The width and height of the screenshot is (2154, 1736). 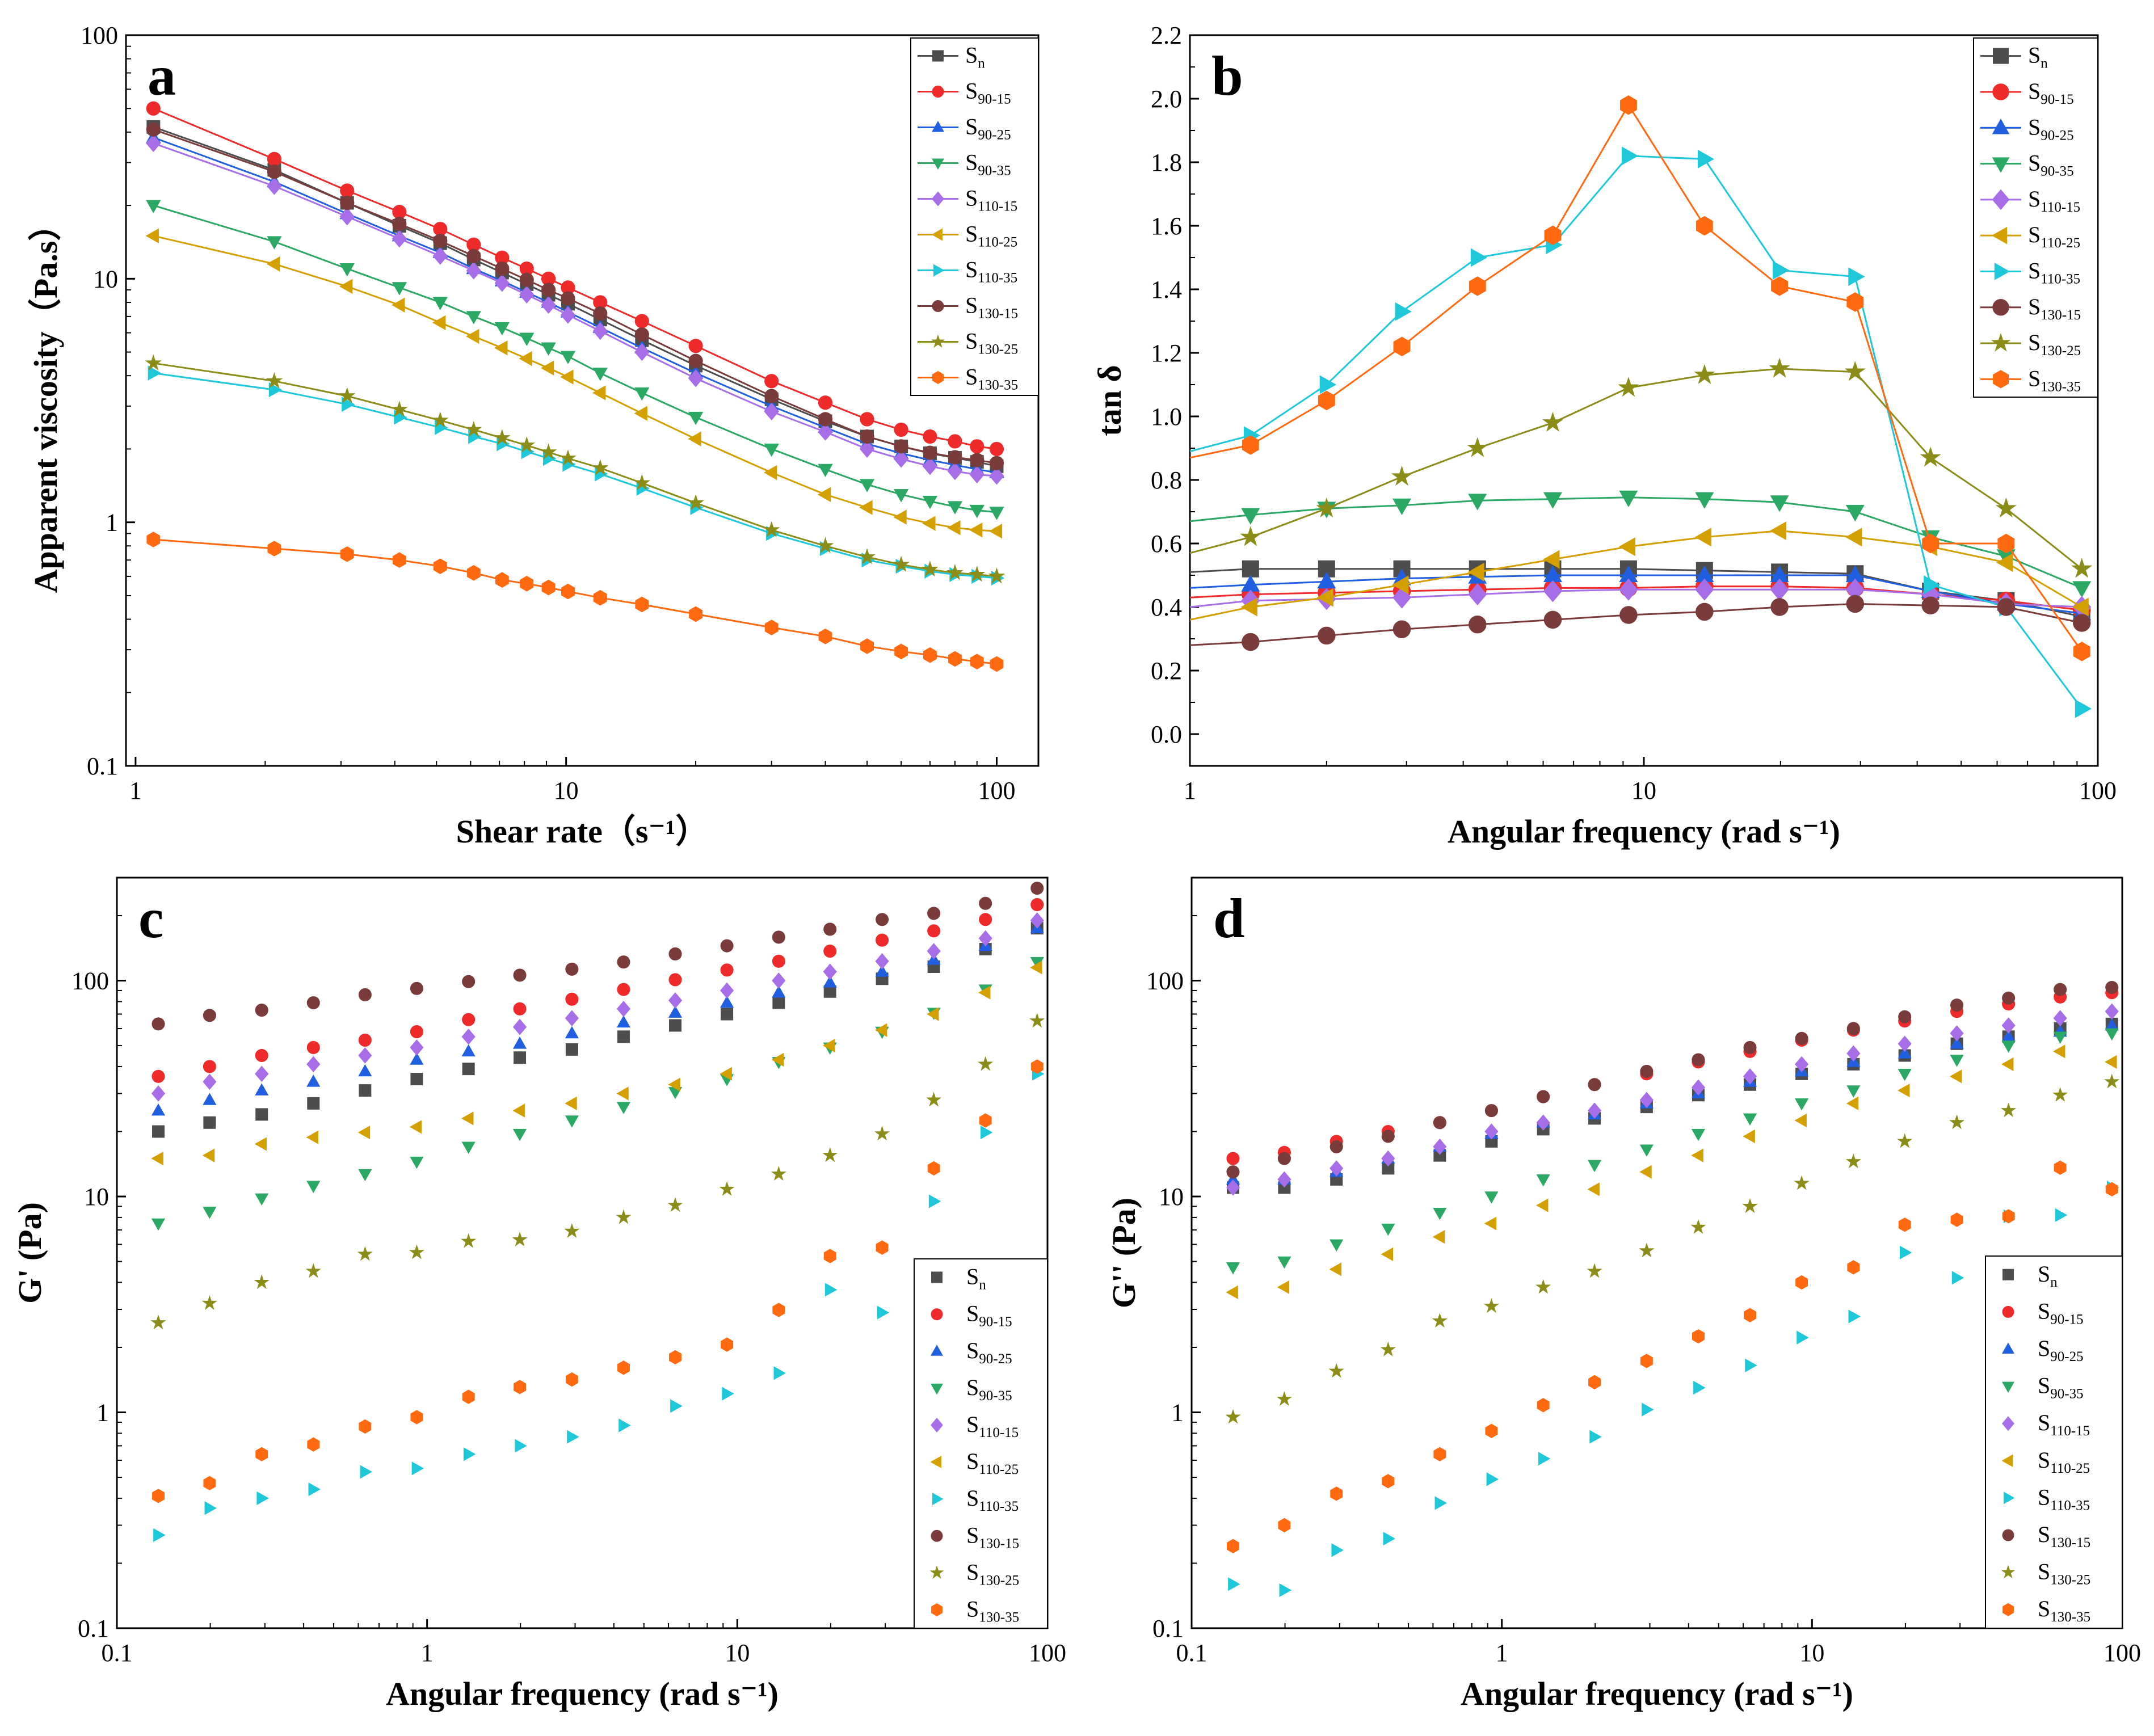 I want to click on legend-label: S130-25, so click(x=2054, y=344).